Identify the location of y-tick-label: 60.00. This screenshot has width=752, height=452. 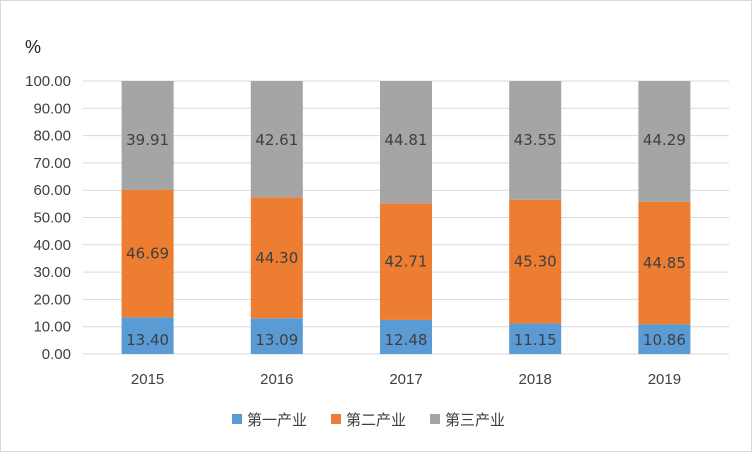
(52, 190).